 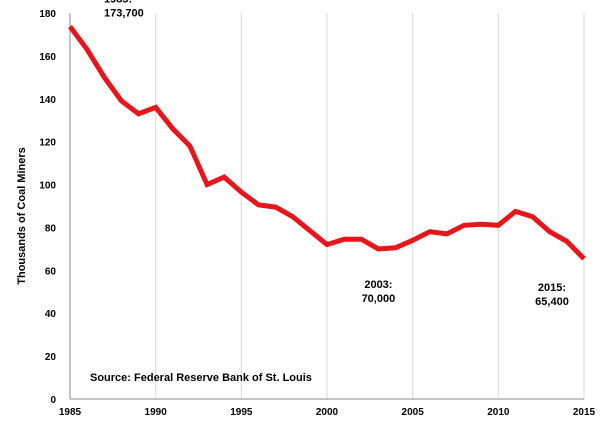 What do you see at coordinates (378, 285) in the screenshot?
I see `annotation-line: 2003:` at bounding box center [378, 285].